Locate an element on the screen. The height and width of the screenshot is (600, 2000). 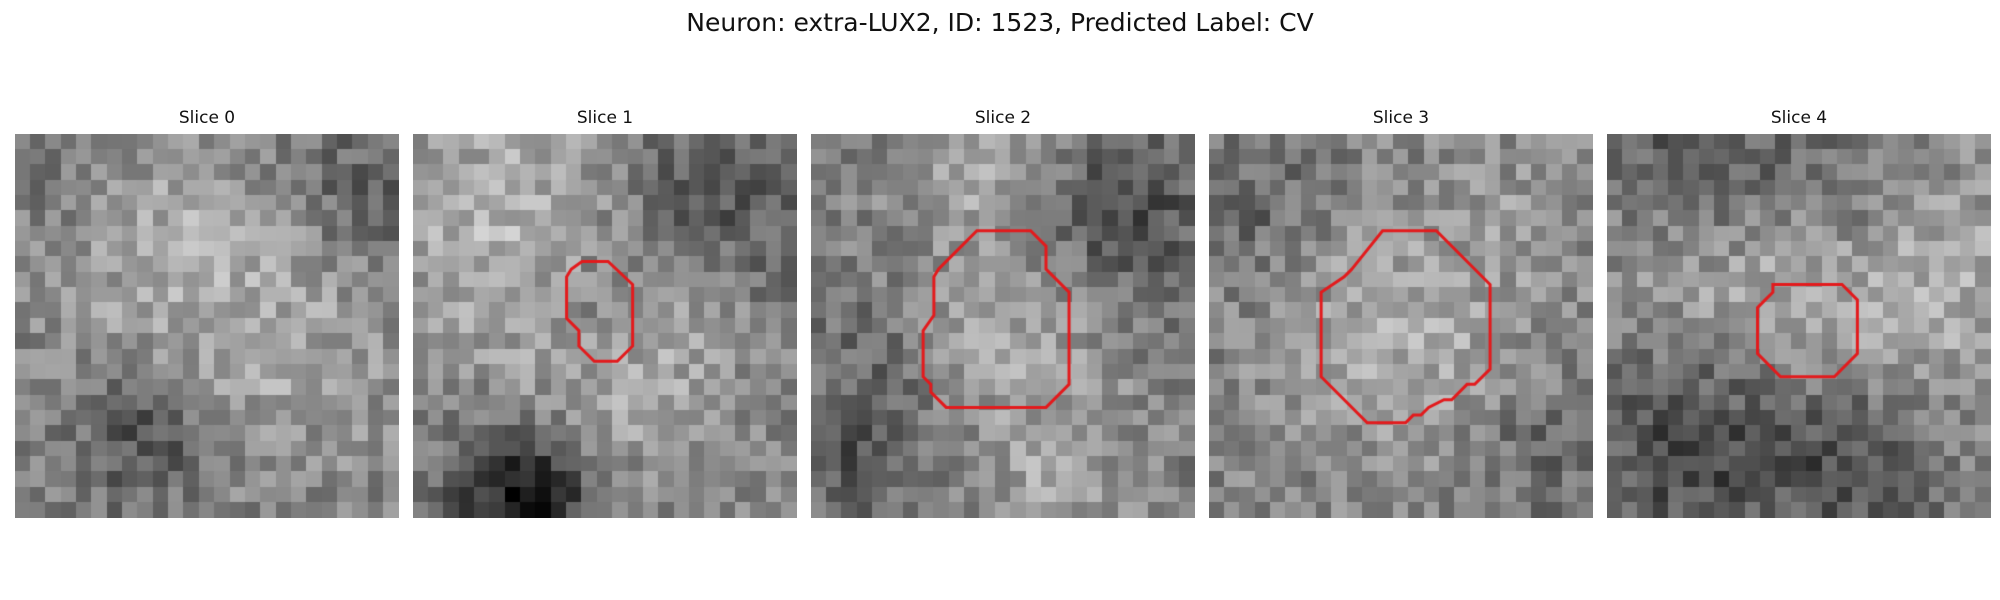
slice-title-0: Slice 0 is located at coordinates (207, 118).